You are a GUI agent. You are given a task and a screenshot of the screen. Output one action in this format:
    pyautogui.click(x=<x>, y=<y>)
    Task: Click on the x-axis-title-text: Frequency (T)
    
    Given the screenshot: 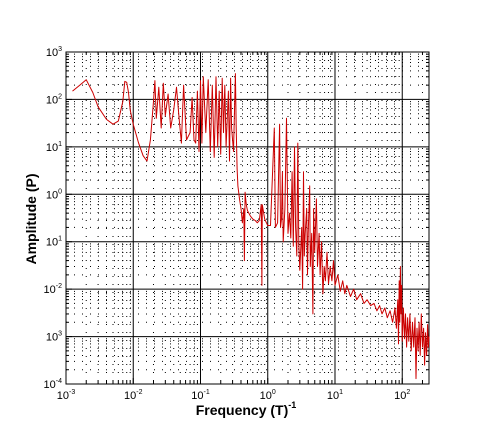 What is the action you would take?
    pyautogui.click(x=242, y=410)
    